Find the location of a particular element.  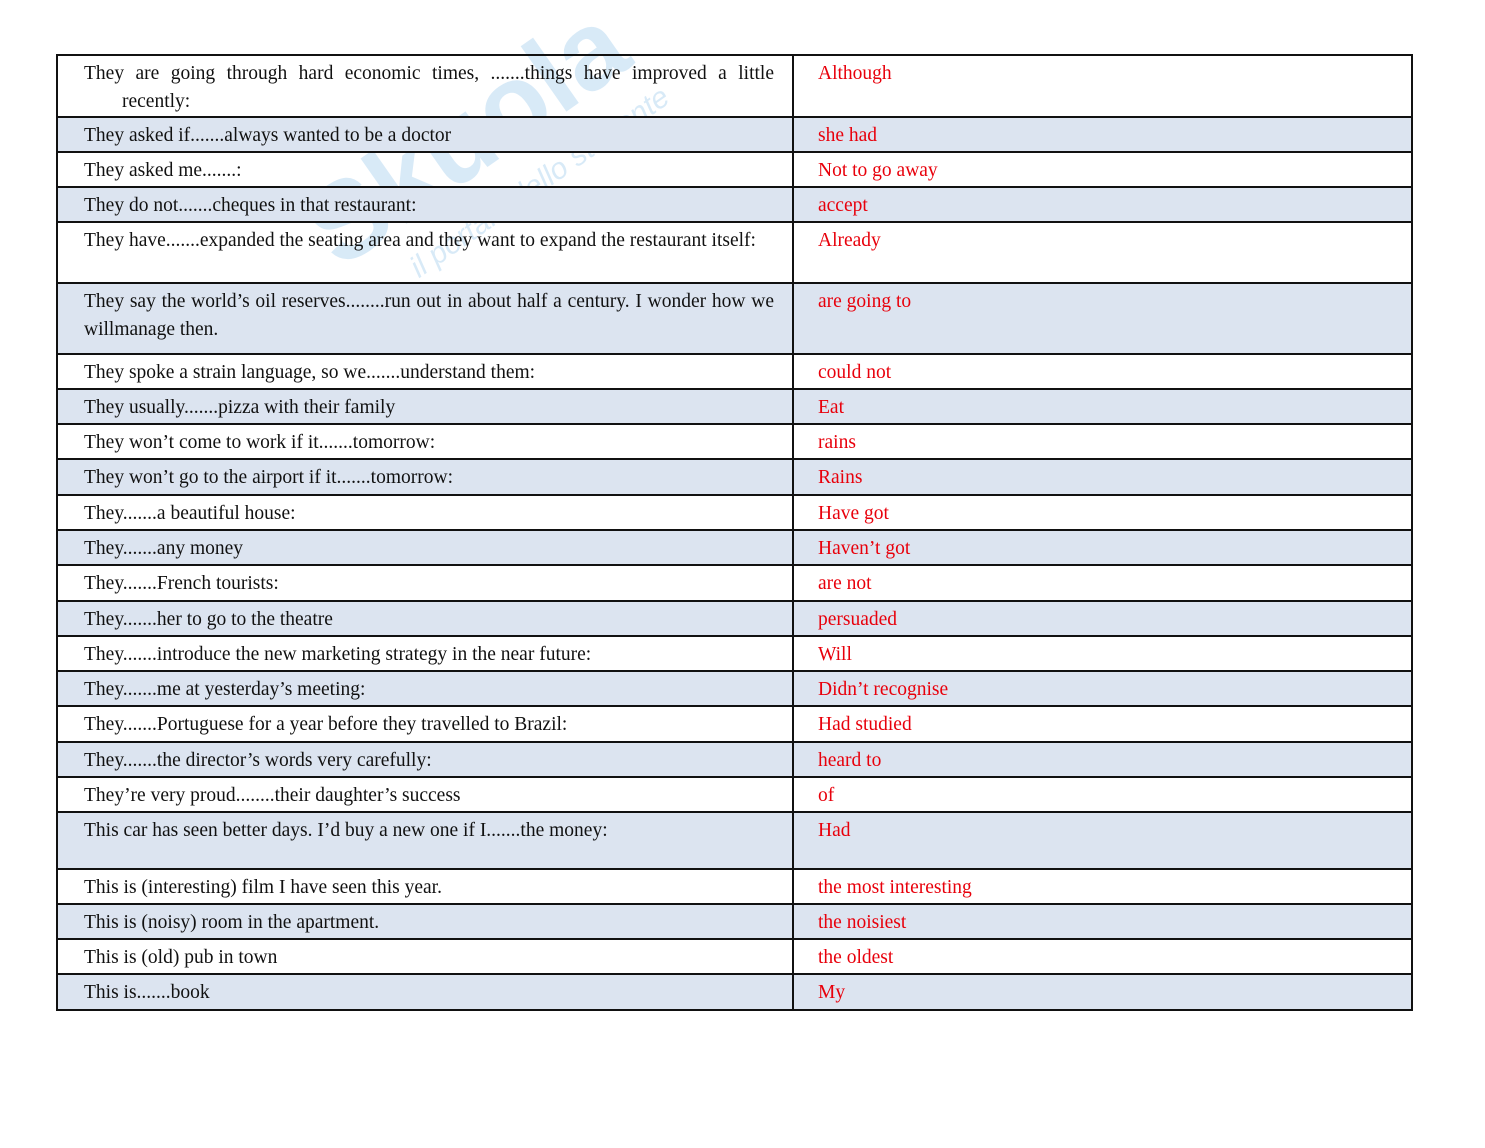

question-text: This is.......book is located at coordinates (147, 992).